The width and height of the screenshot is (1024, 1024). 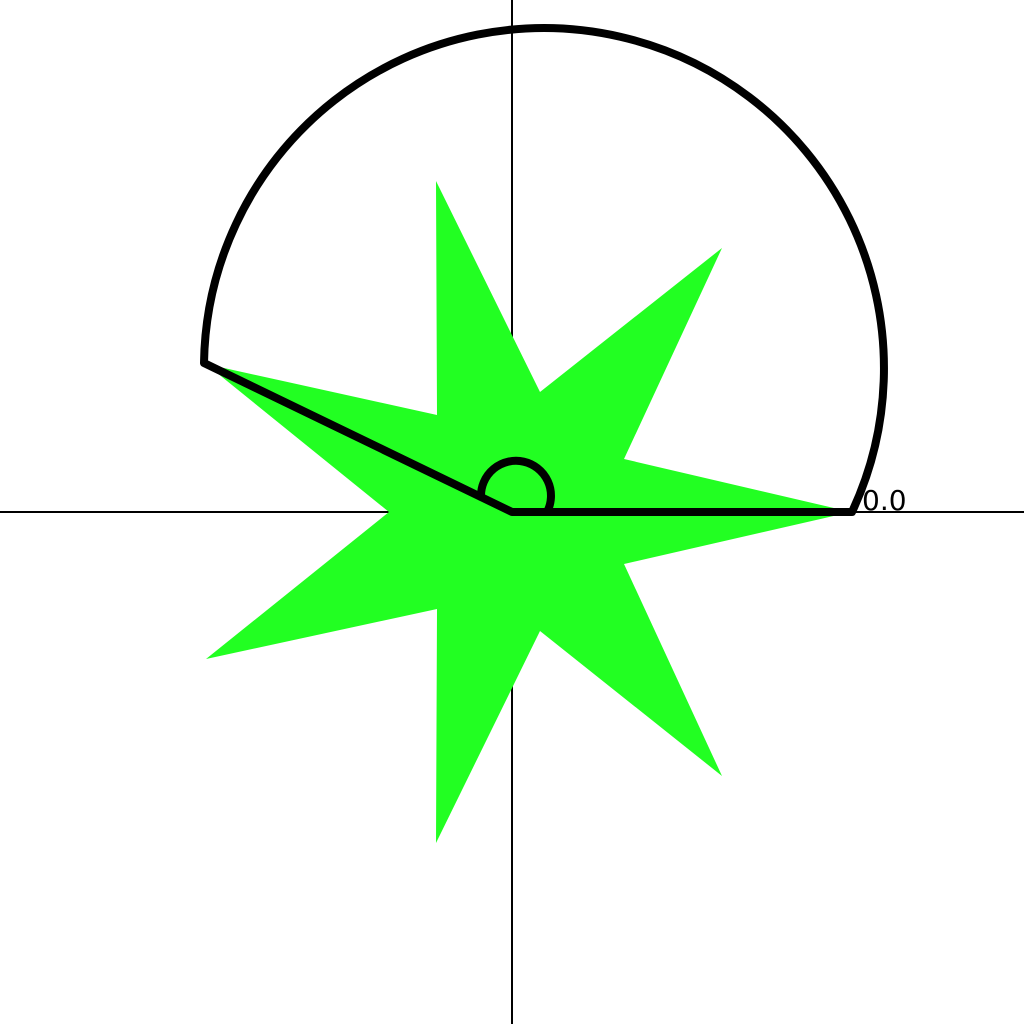 What do you see at coordinates (884, 500) in the screenshot?
I see `angle-readout: 0.0` at bounding box center [884, 500].